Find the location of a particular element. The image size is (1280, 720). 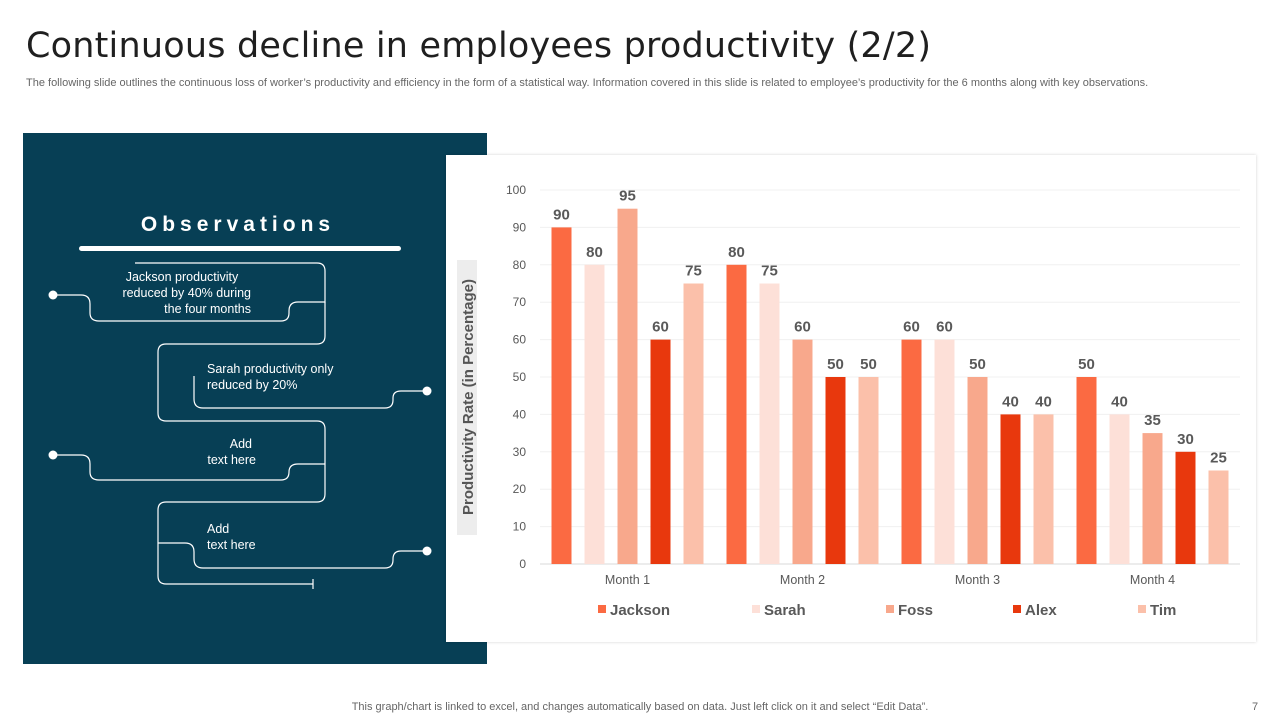

observation-item-1-line3: the four months is located at coordinates (207, 309).